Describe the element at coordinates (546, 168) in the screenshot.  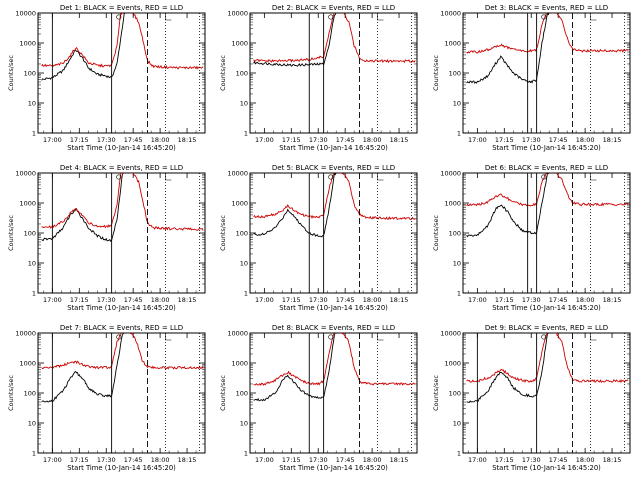
I see `panel-title: Det 6: BLACK = Events, RED = LLD` at that location.